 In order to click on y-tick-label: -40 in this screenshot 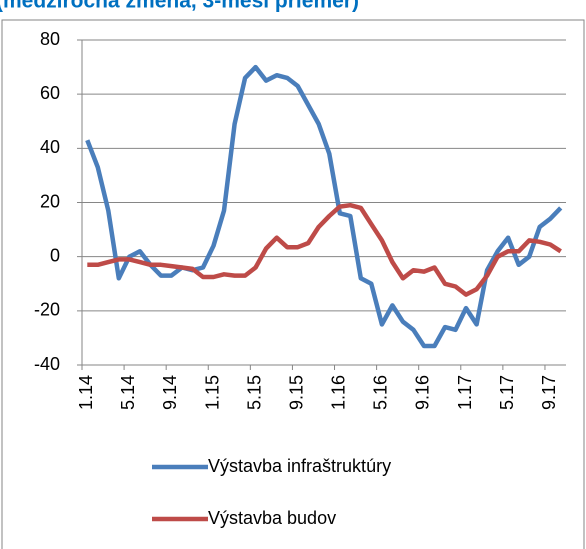, I will do `click(47, 364)`.